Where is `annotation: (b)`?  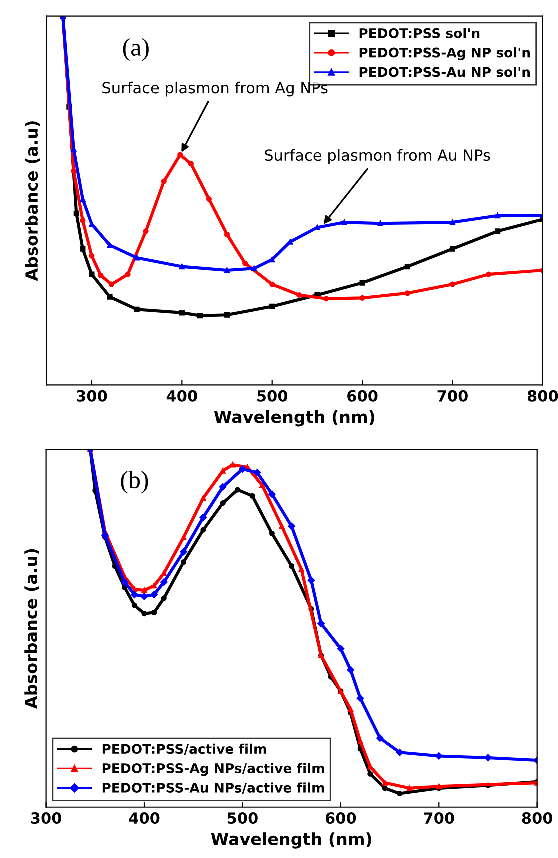 annotation: (b) is located at coordinates (134, 482).